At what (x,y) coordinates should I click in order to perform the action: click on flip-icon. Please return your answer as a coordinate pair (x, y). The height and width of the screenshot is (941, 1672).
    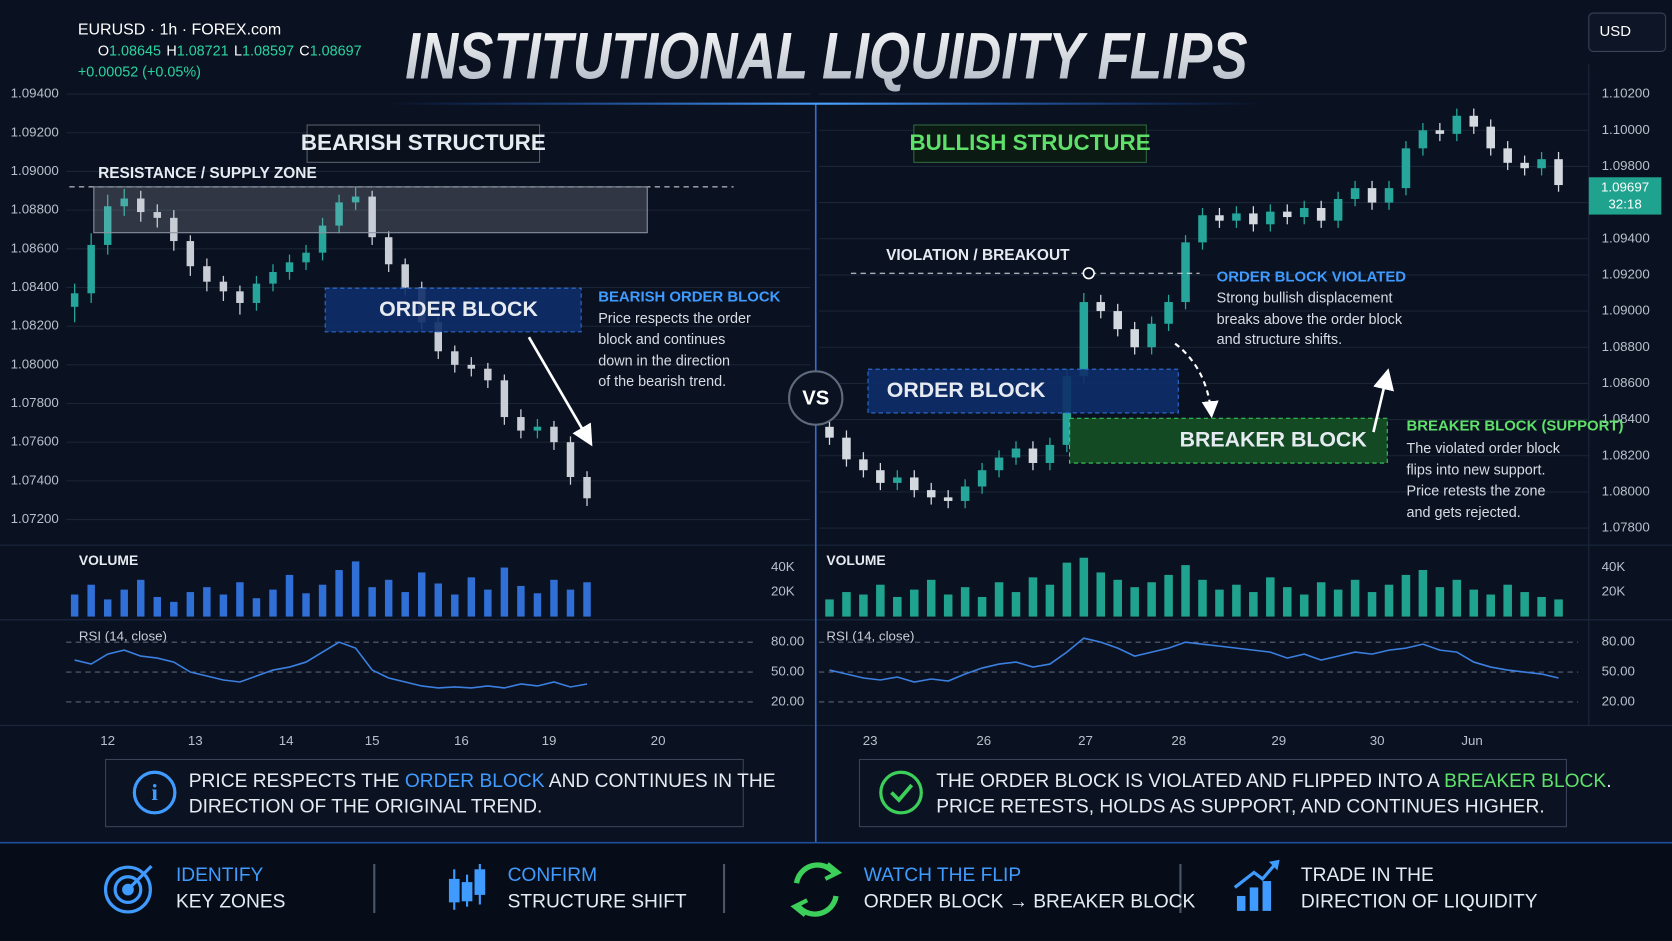
    Looking at the image, I should click on (816, 889).